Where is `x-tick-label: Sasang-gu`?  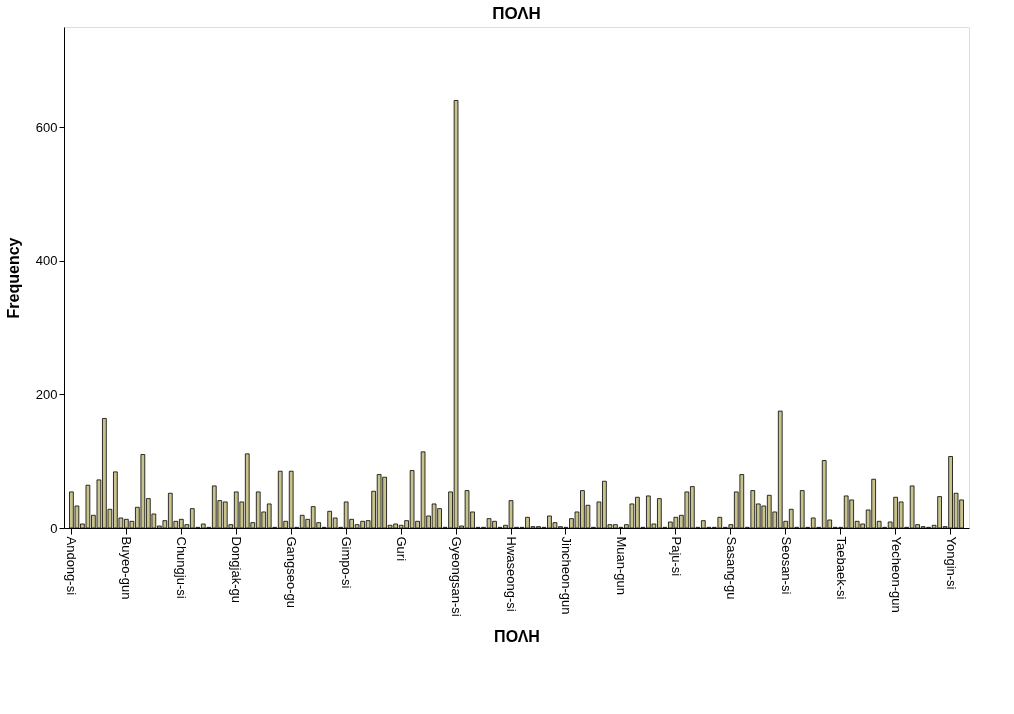 x-tick-label: Sasang-gu is located at coordinates (731, 568).